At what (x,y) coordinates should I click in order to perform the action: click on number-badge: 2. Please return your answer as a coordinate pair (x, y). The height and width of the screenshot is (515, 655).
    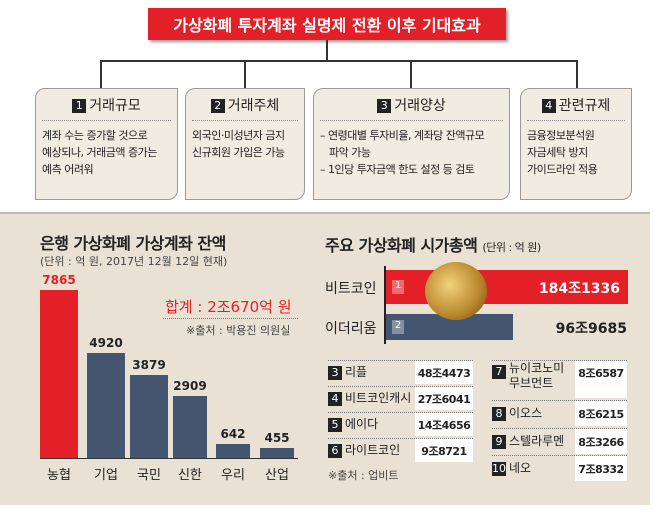
    Looking at the image, I should click on (217, 106).